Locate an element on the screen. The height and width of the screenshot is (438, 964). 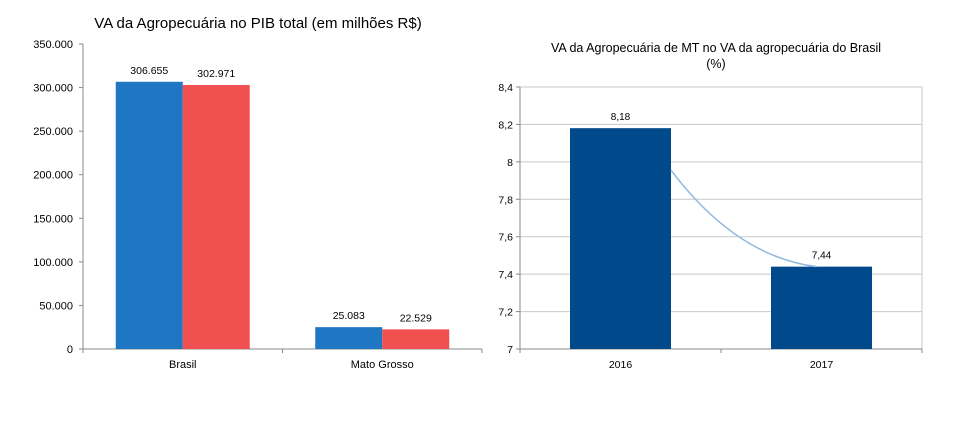
chart1-x-tick-label: Mato Grosso is located at coordinates (382, 365).